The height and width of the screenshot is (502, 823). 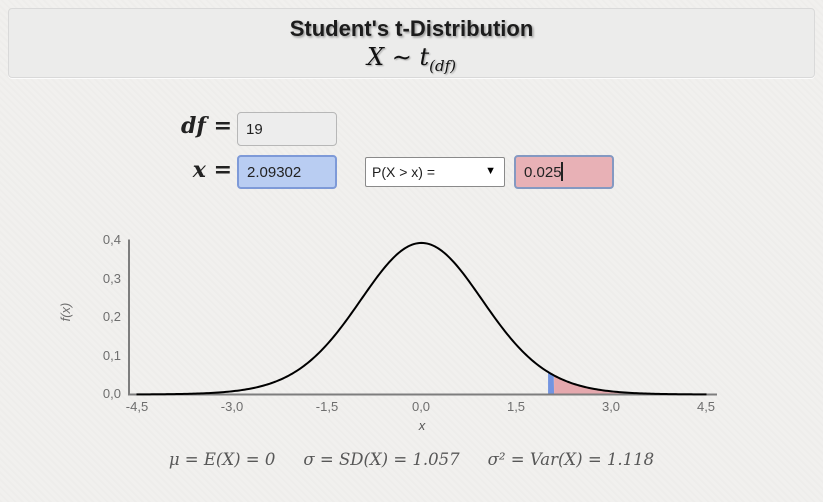 I want to click on x-tick-label: -1,5, so click(x=327, y=406).